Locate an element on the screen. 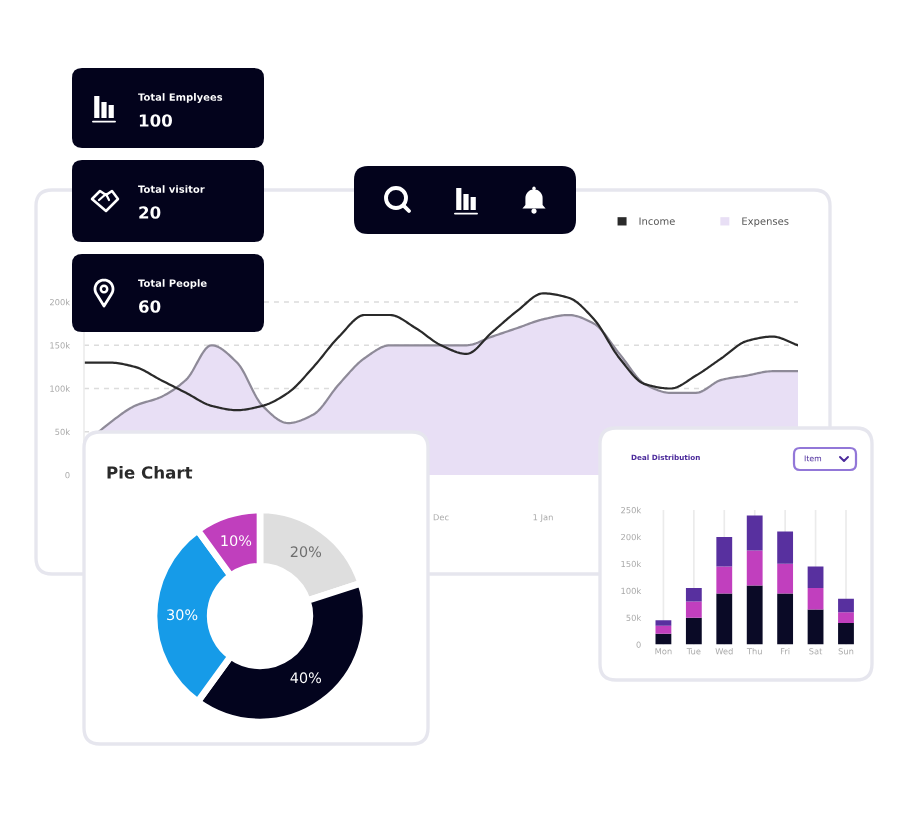 This screenshot has height=814, width=900. chart-title: Pie Chart is located at coordinates (150, 472).